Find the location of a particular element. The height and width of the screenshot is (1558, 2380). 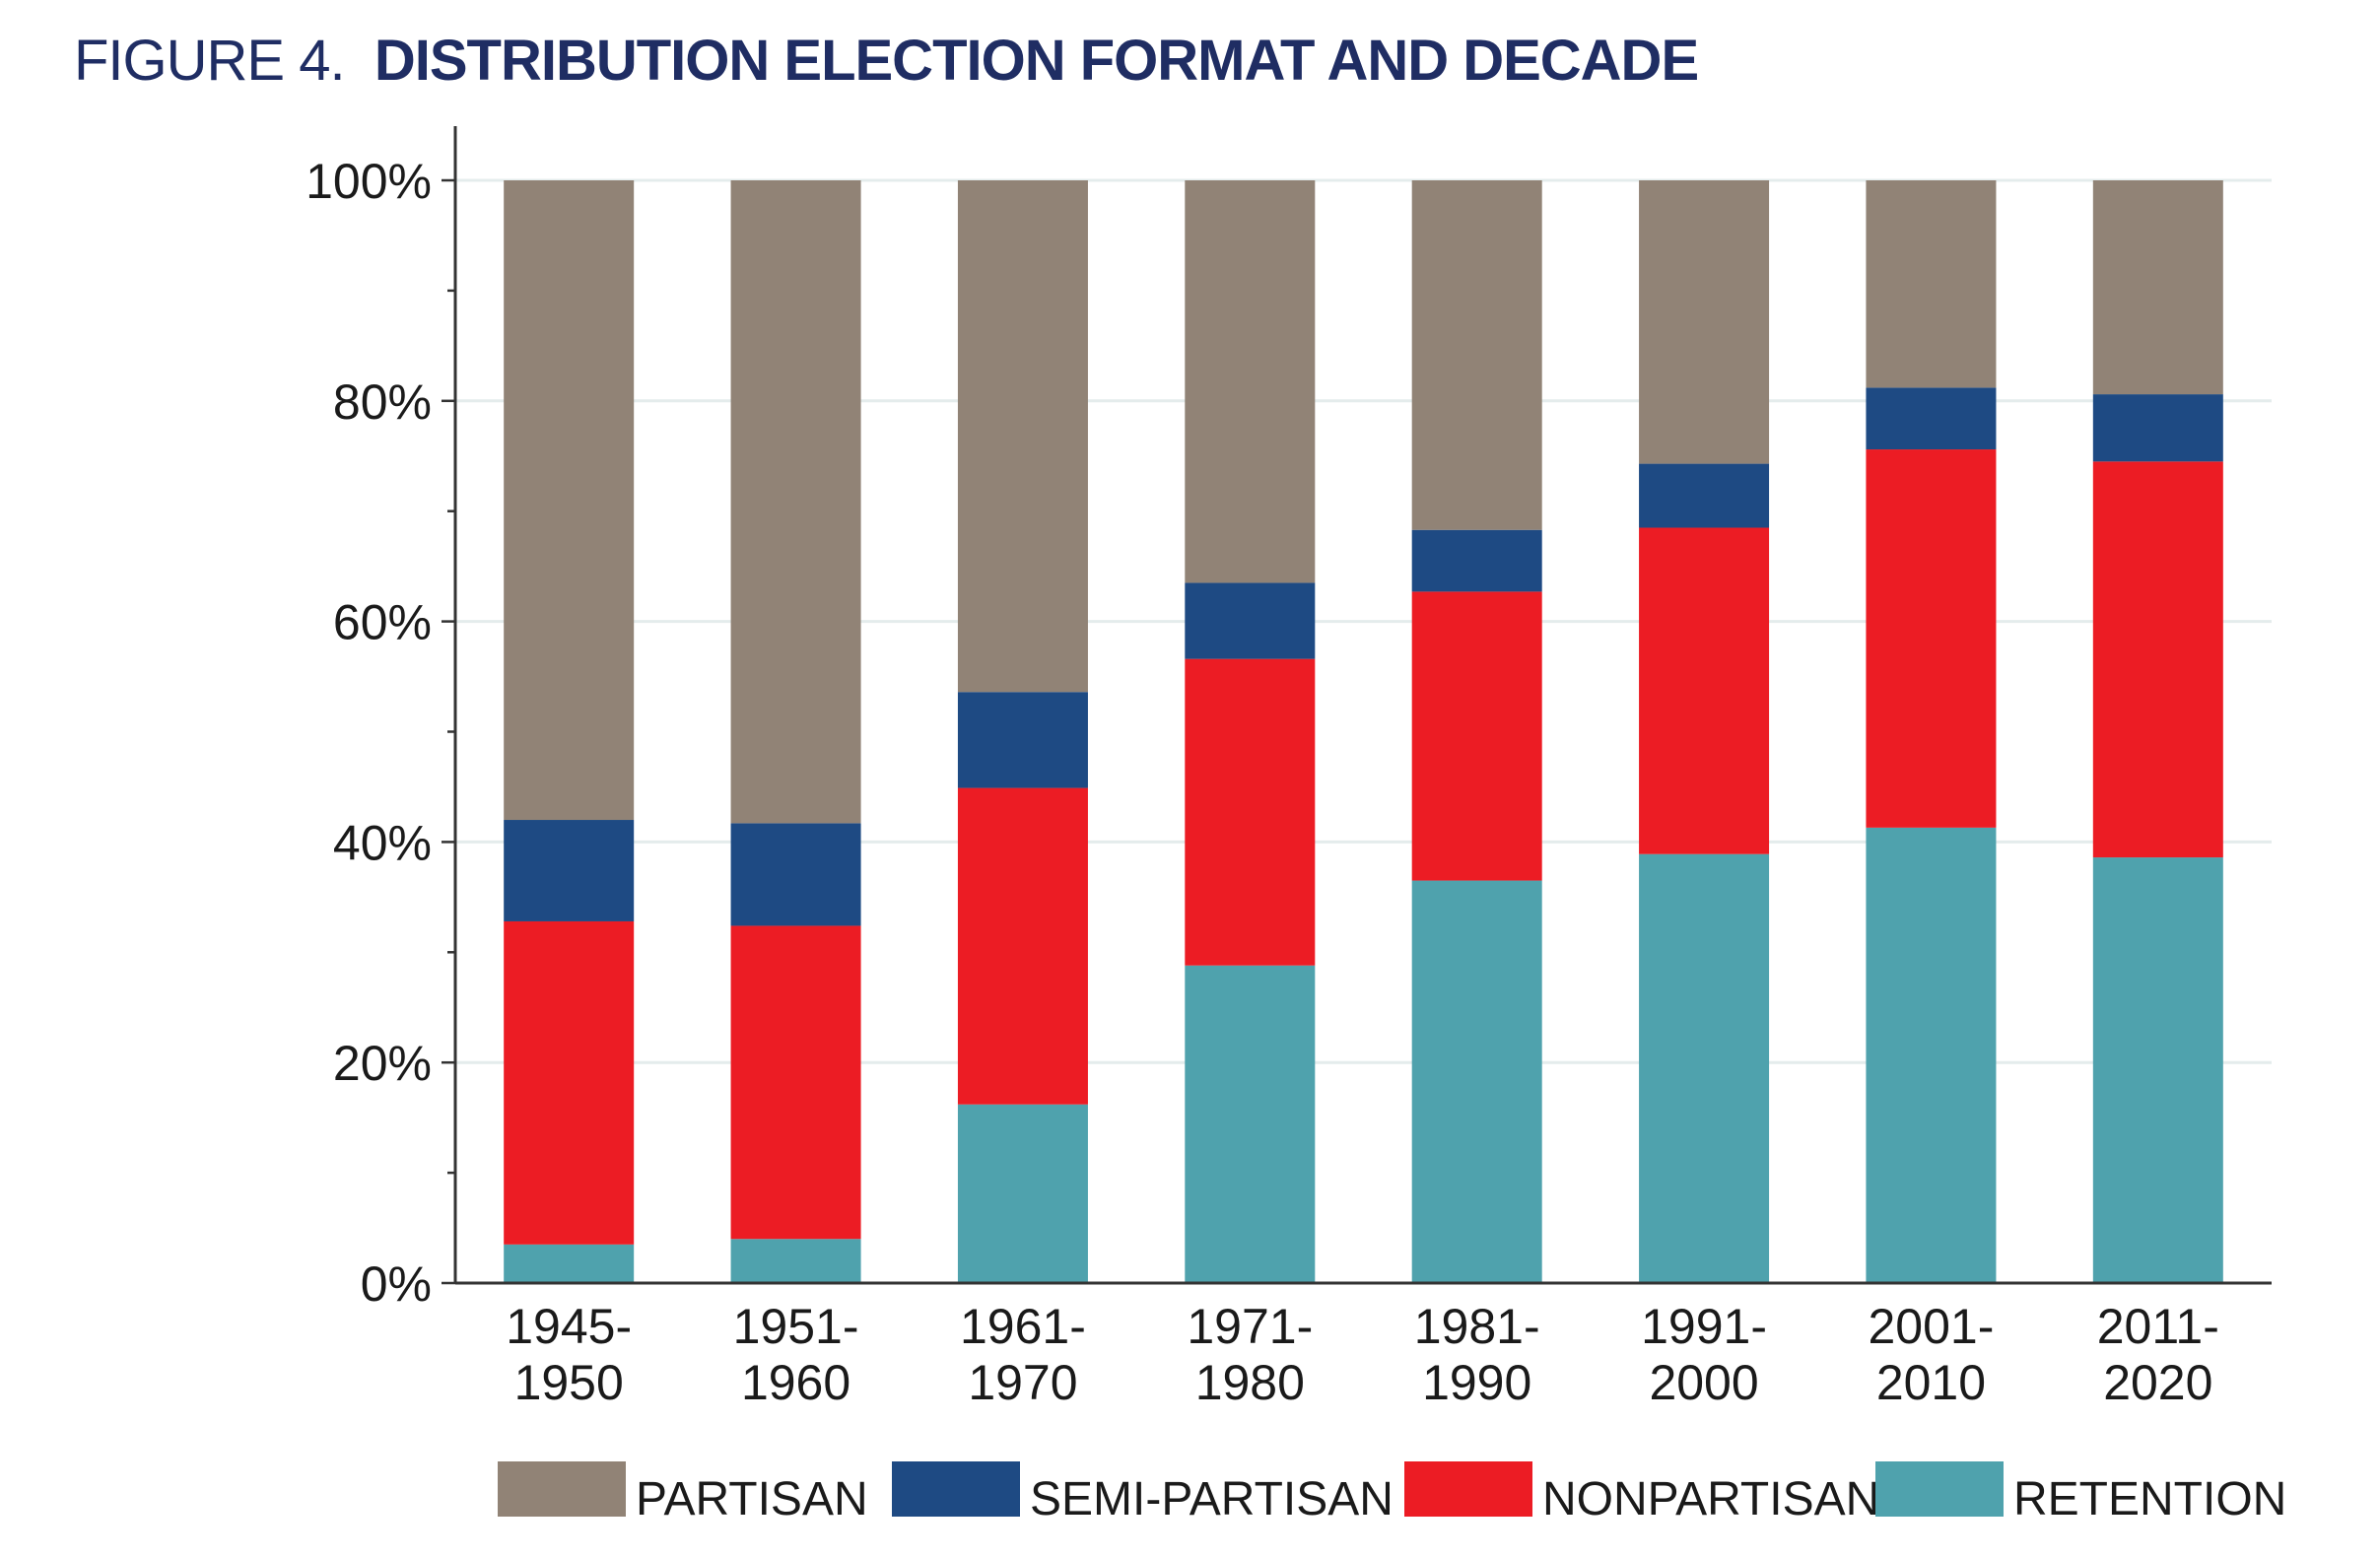

legend-label-partisan: PARTISAN is located at coordinates (752, 1499).